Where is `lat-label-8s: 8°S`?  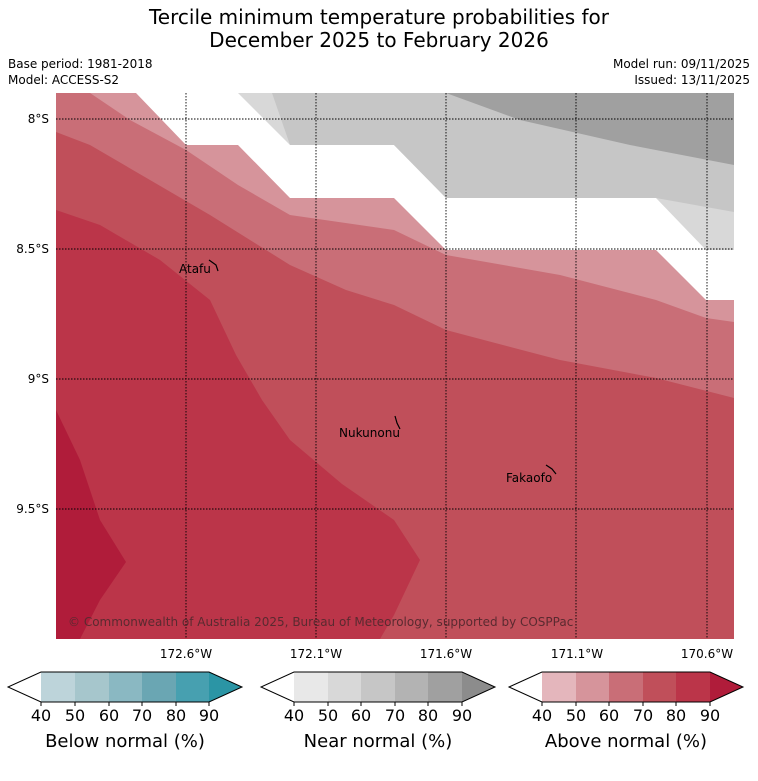 lat-label-8s: 8°S is located at coordinates (38, 119).